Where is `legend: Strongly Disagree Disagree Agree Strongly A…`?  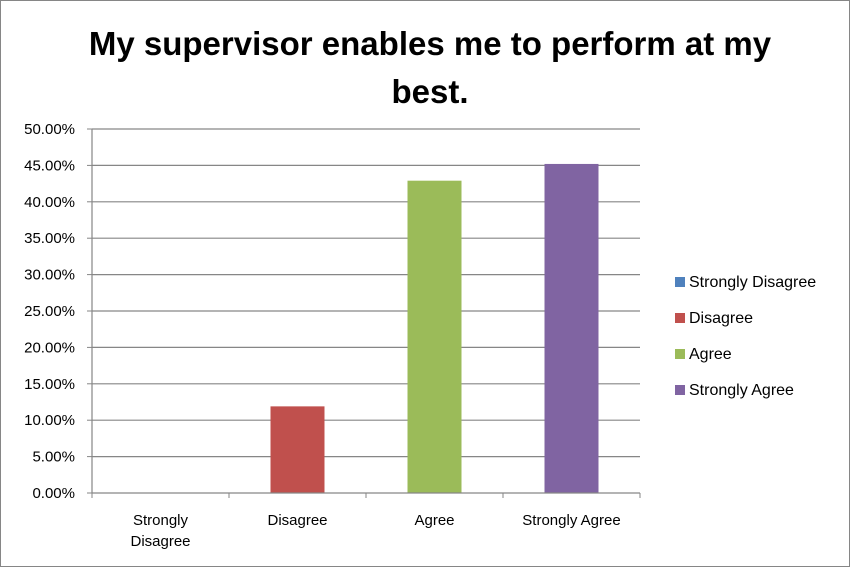 legend: Strongly Disagree Disagree Agree Strongly A… is located at coordinates (745, 336).